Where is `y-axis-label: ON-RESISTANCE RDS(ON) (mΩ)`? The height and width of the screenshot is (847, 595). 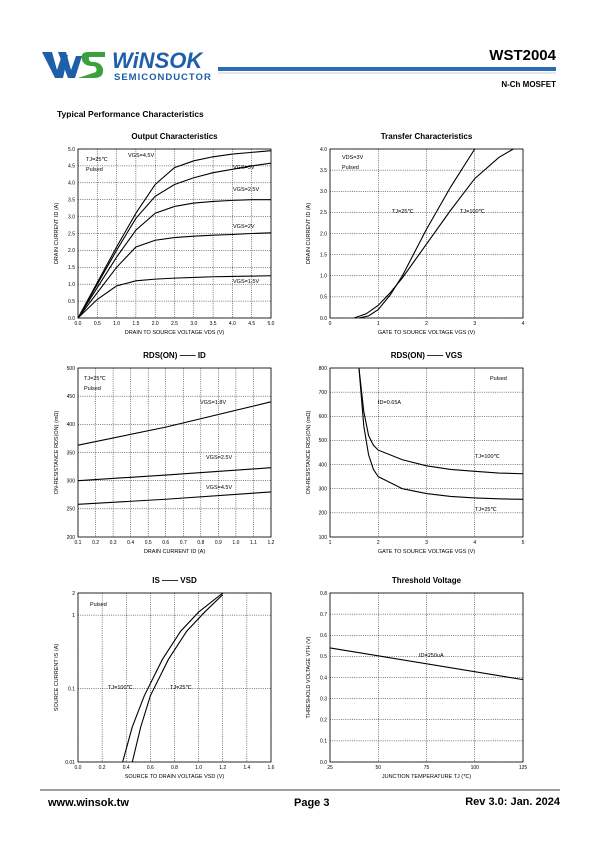
y-axis-label: ON-RESISTANCE RDS(ON) (mΩ) is located at coordinates (57, 452).